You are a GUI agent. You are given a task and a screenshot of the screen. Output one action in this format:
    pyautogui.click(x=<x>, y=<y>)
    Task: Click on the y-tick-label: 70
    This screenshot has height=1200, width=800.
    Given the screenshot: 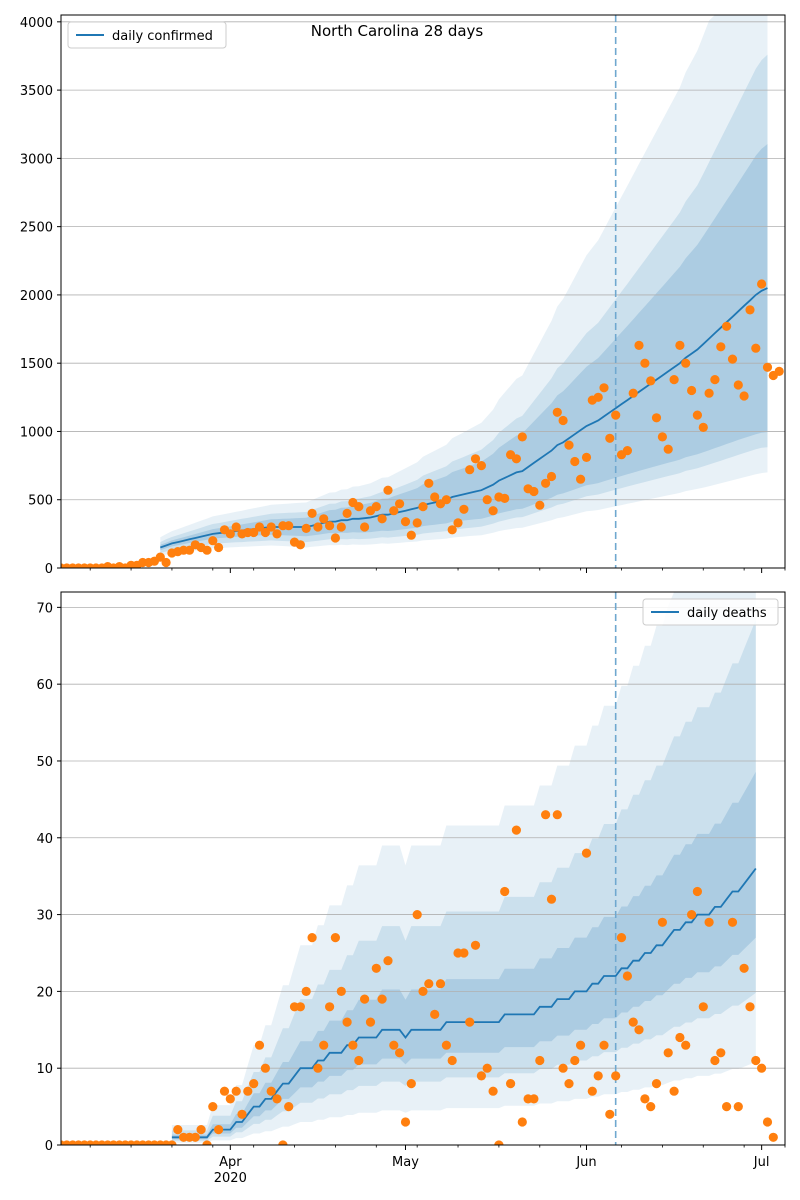 What is the action you would take?
    pyautogui.click(x=44, y=608)
    